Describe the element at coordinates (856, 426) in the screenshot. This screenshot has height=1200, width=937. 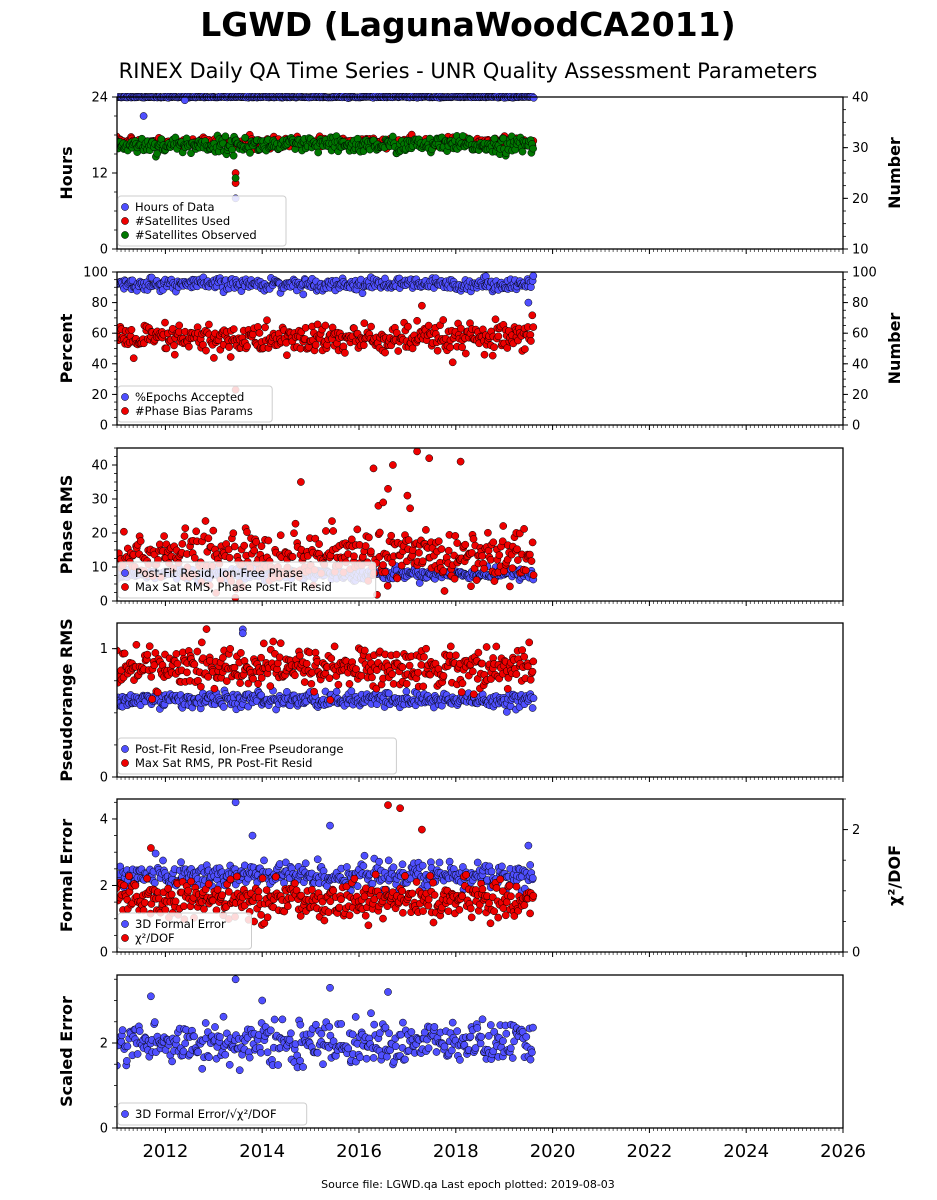
I see `y-right-tick-label: 0` at that location.